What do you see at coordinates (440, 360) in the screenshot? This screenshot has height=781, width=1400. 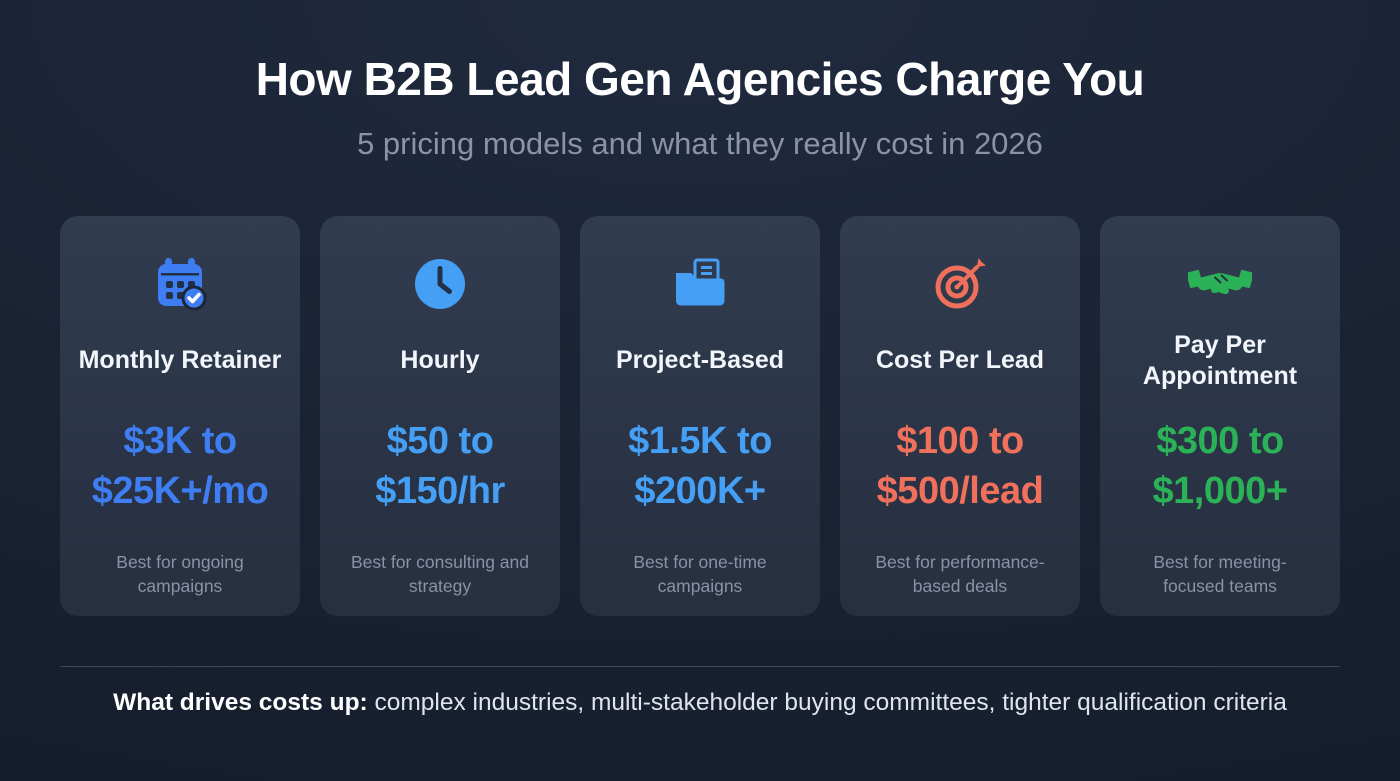 I see `card-title: Hourly` at bounding box center [440, 360].